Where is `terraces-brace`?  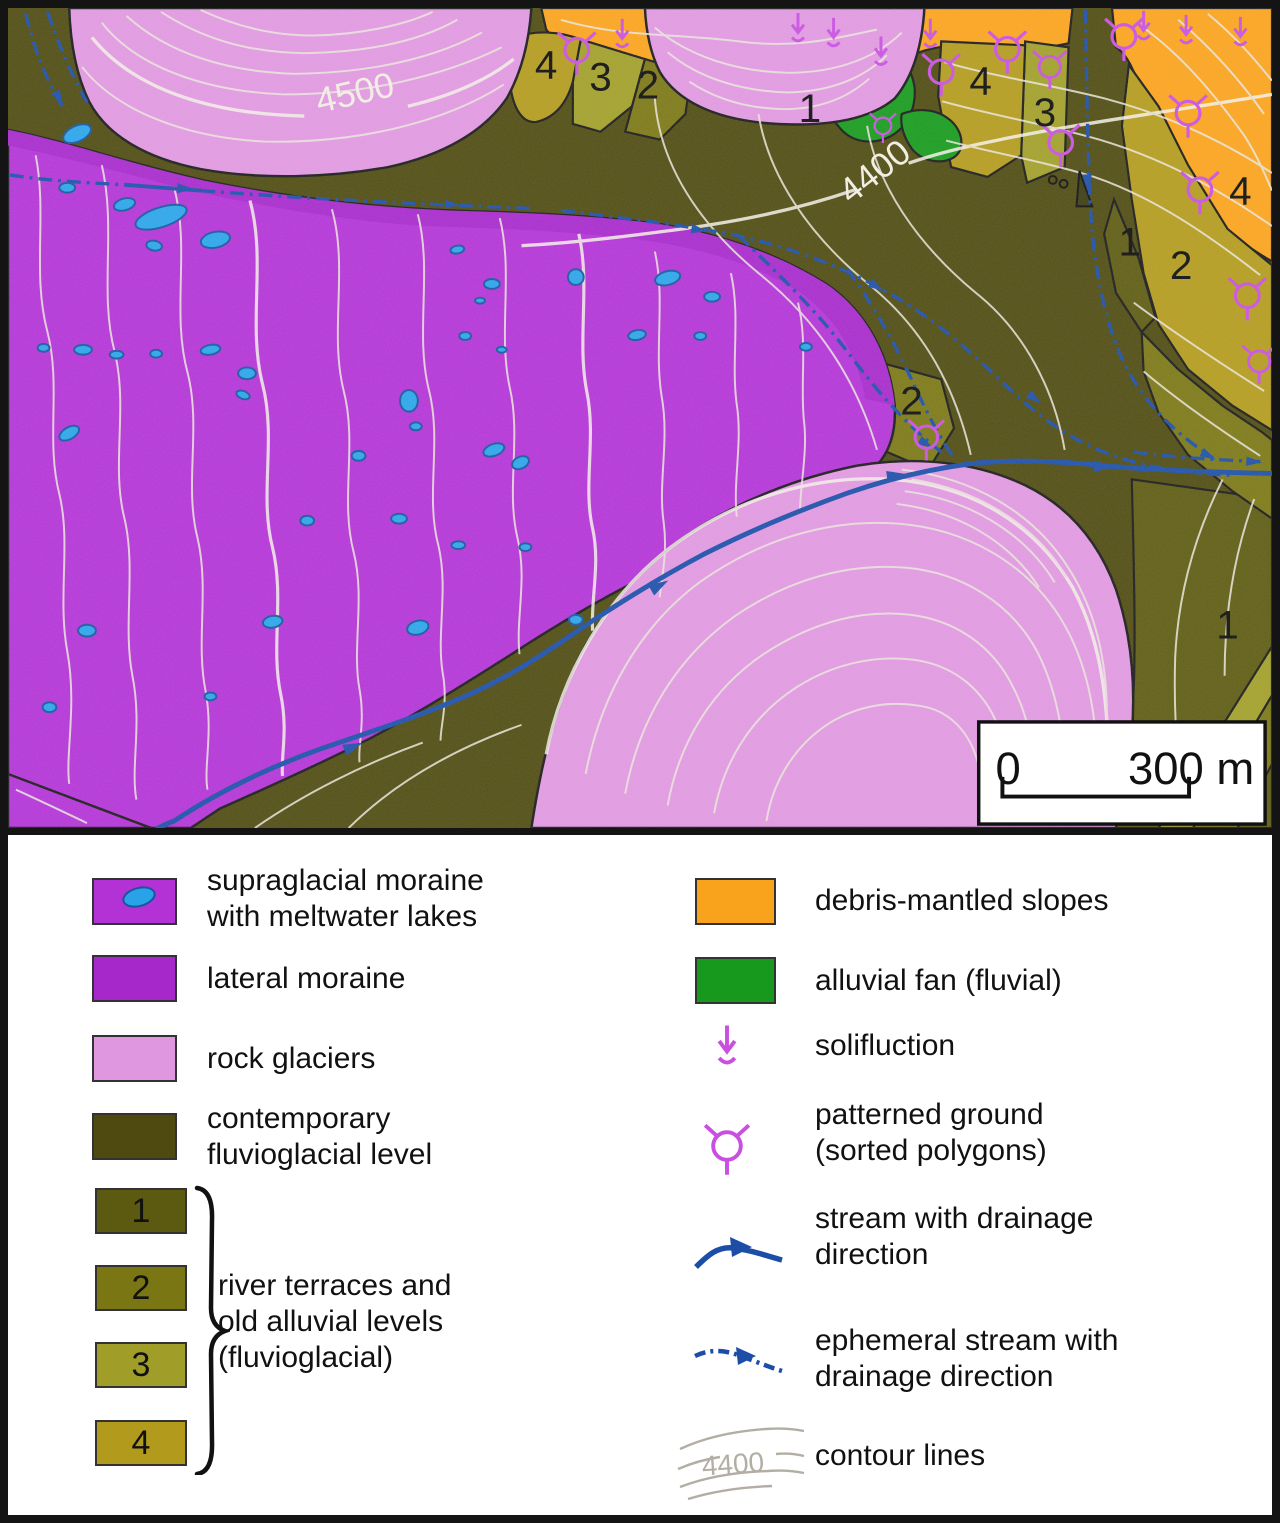 terraces-brace is located at coordinates (212, 1330).